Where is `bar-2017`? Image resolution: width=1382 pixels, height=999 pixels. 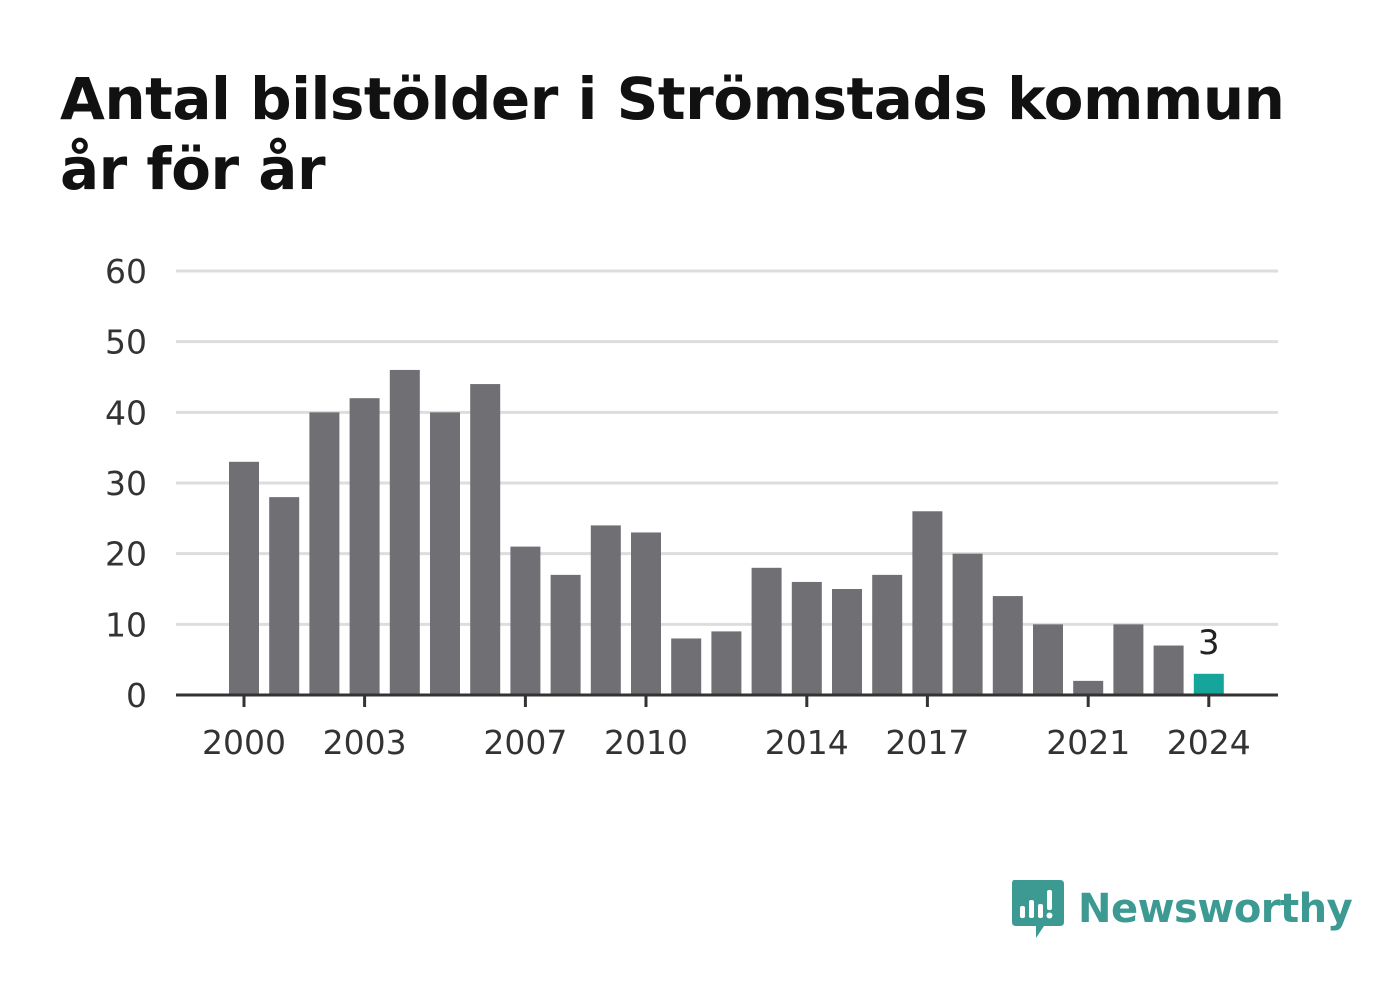
bar-2017 is located at coordinates (927, 603).